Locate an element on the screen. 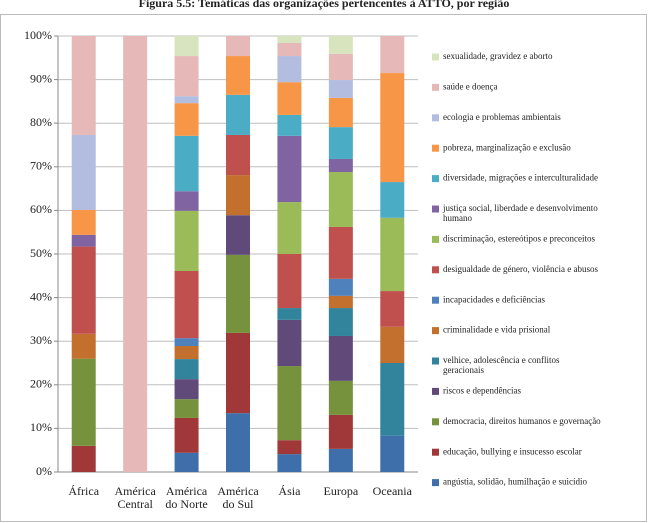 The width and height of the screenshot is (648, 523). y-tick-label: 100% is located at coordinates (38, 35).